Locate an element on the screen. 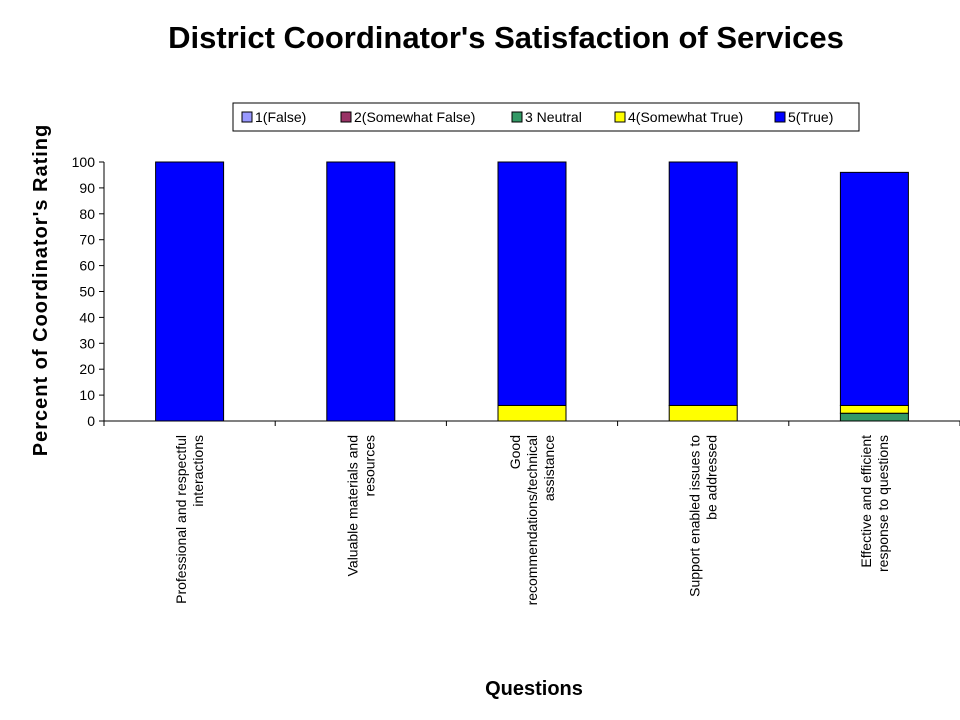  x-category-label-line: assistance is located at coordinates (549, 468).